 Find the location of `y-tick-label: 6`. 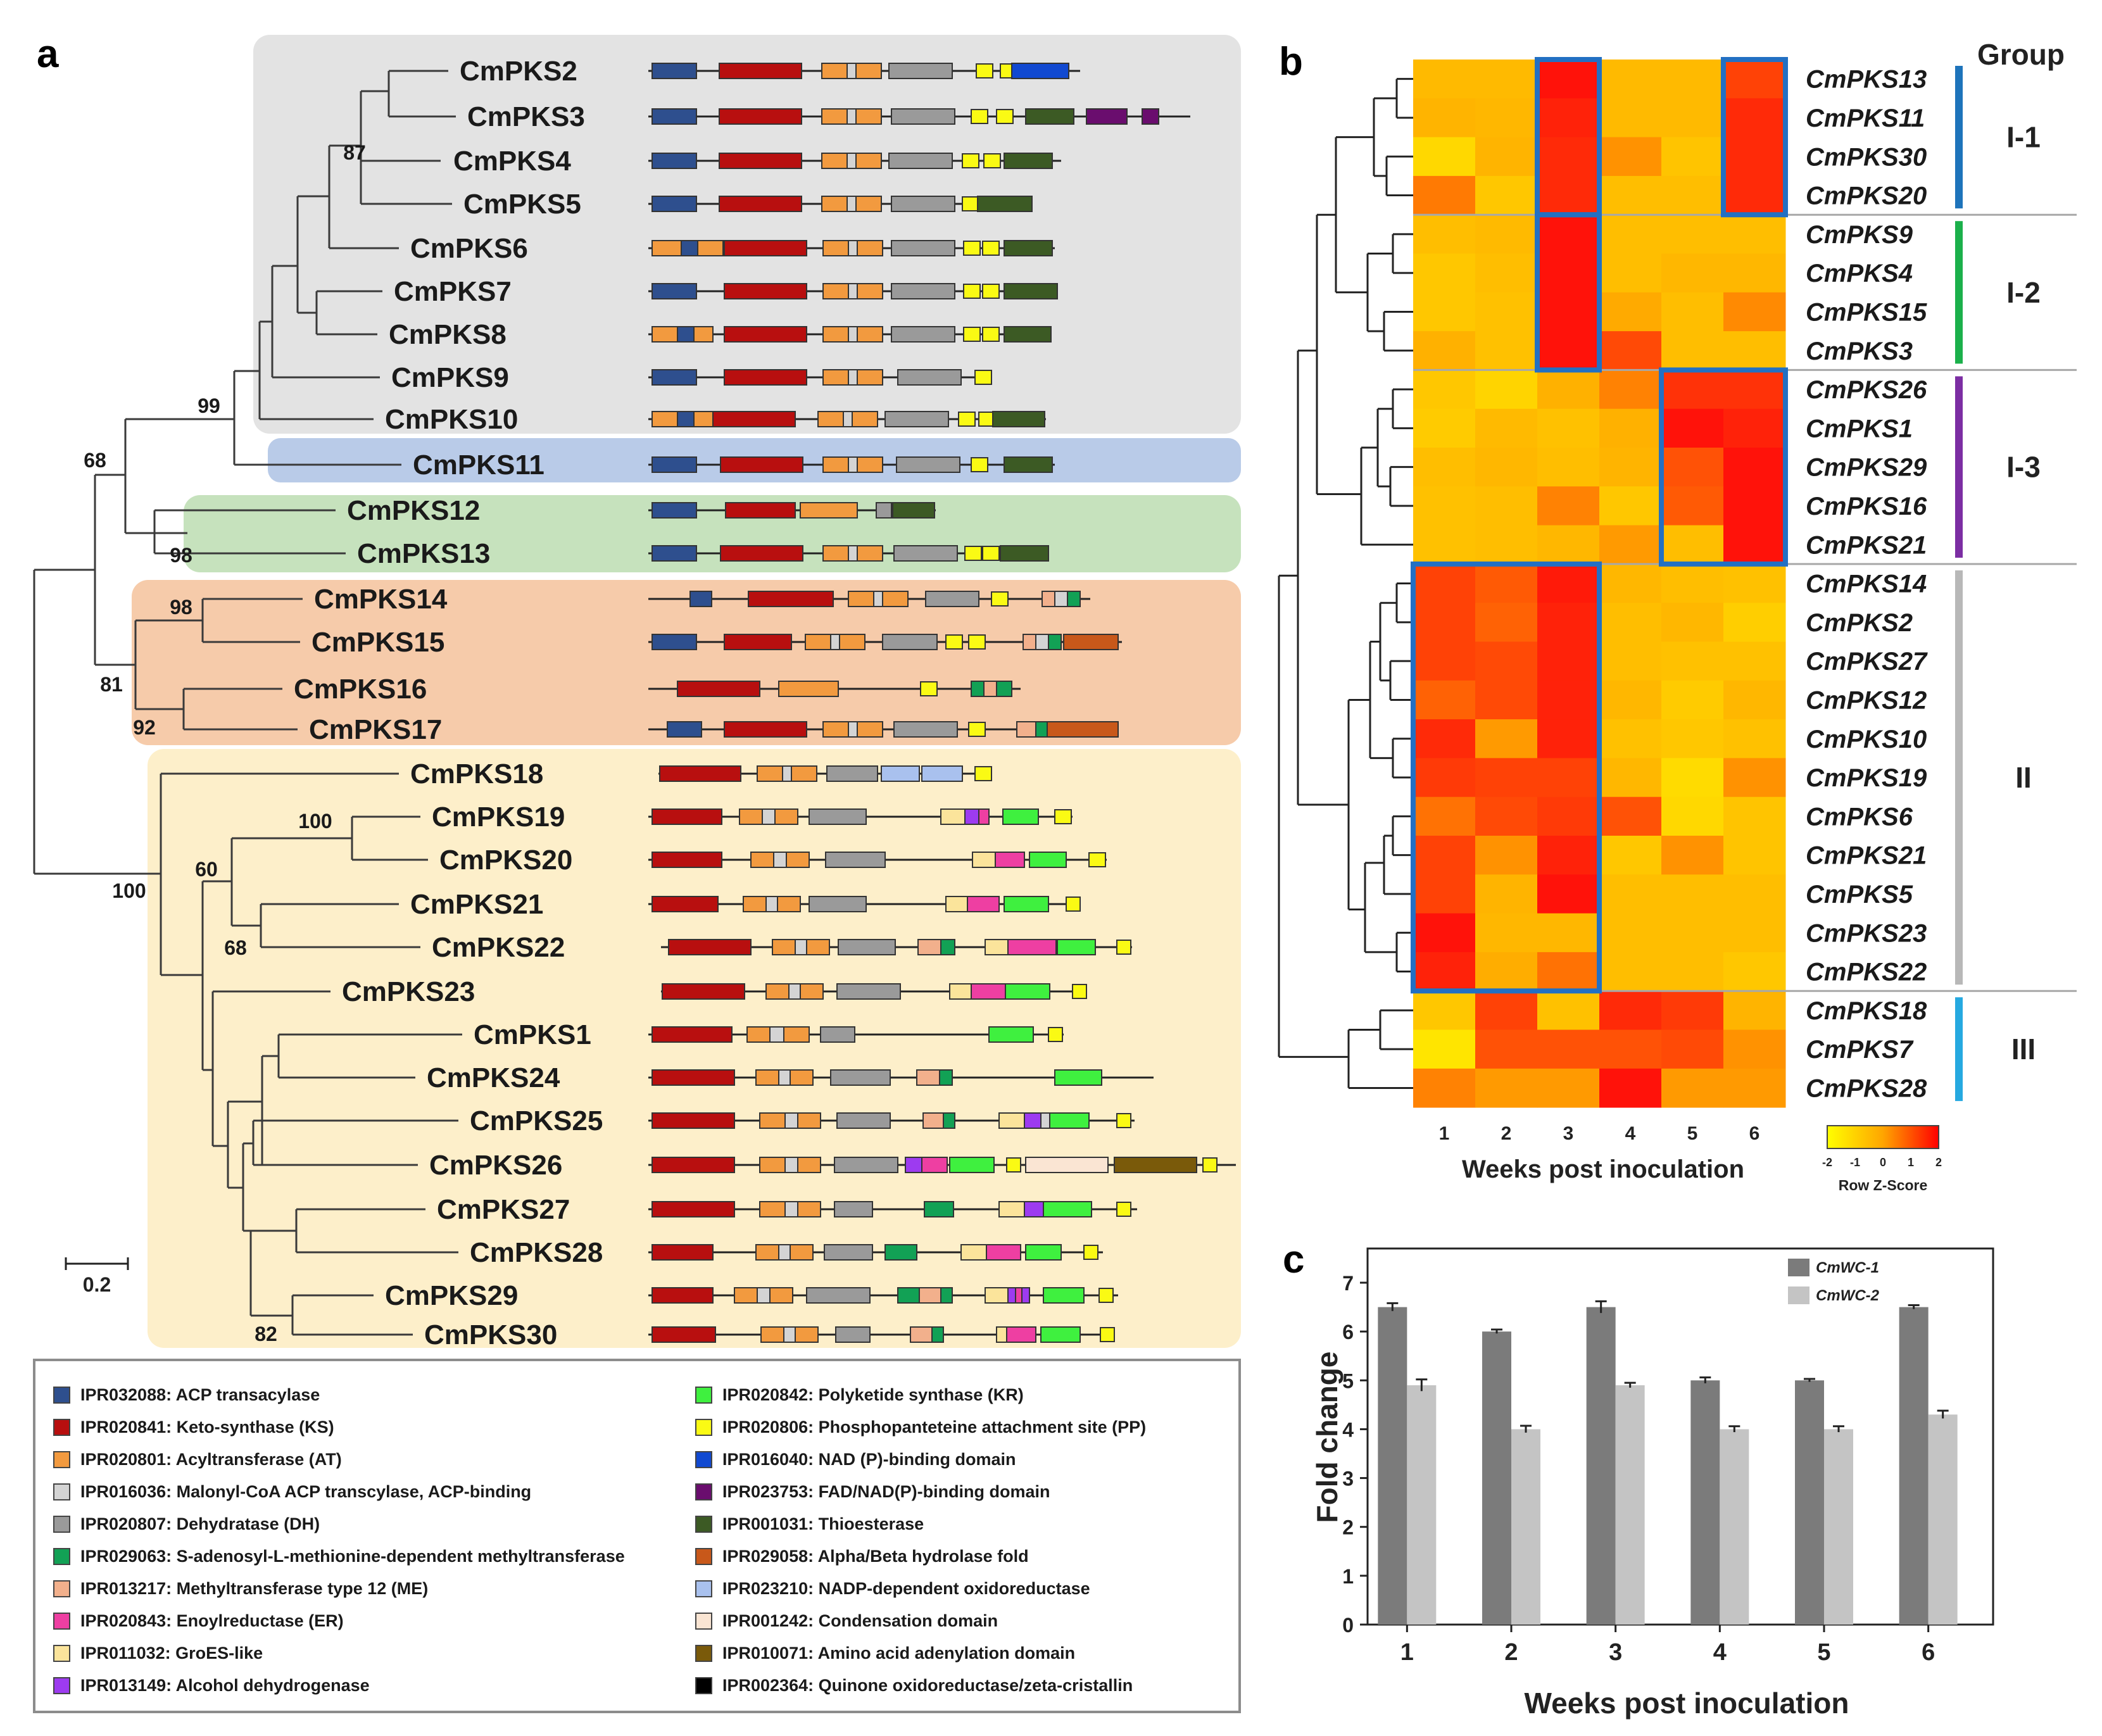

y-tick-label: 6 is located at coordinates (1348, 1332).